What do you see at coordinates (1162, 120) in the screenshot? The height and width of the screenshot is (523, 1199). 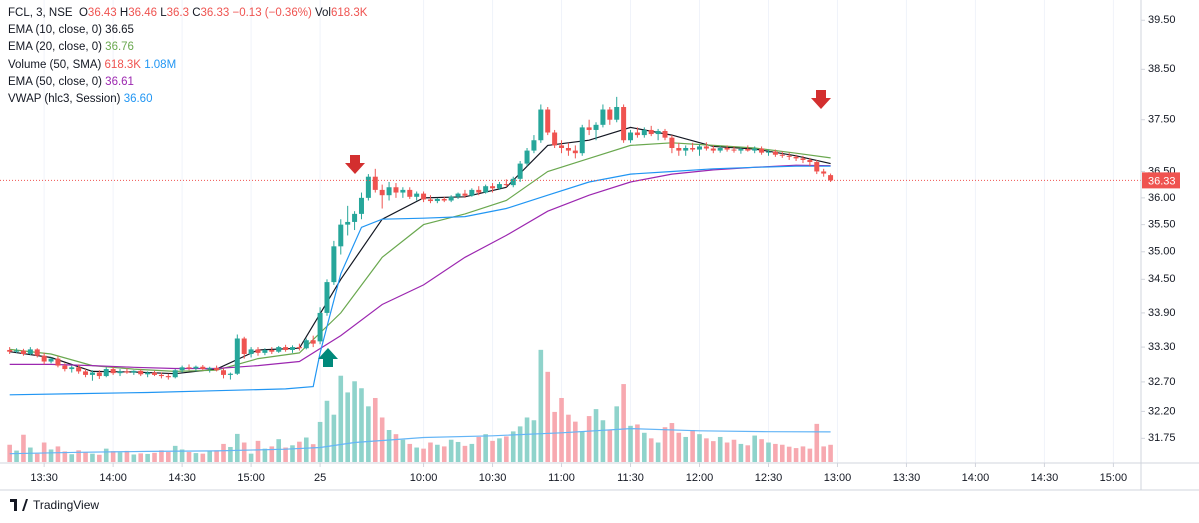 I see `y-tick-label: 37.50` at bounding box center [1162, 120].